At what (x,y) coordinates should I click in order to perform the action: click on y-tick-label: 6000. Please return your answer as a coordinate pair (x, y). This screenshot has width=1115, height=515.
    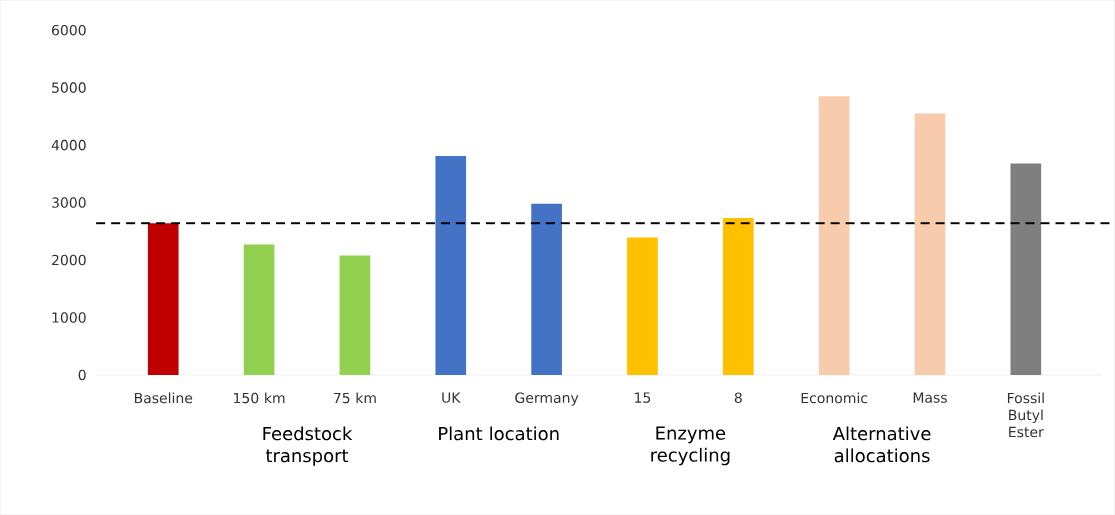
    Looking at the image, I should click on (69, 30).